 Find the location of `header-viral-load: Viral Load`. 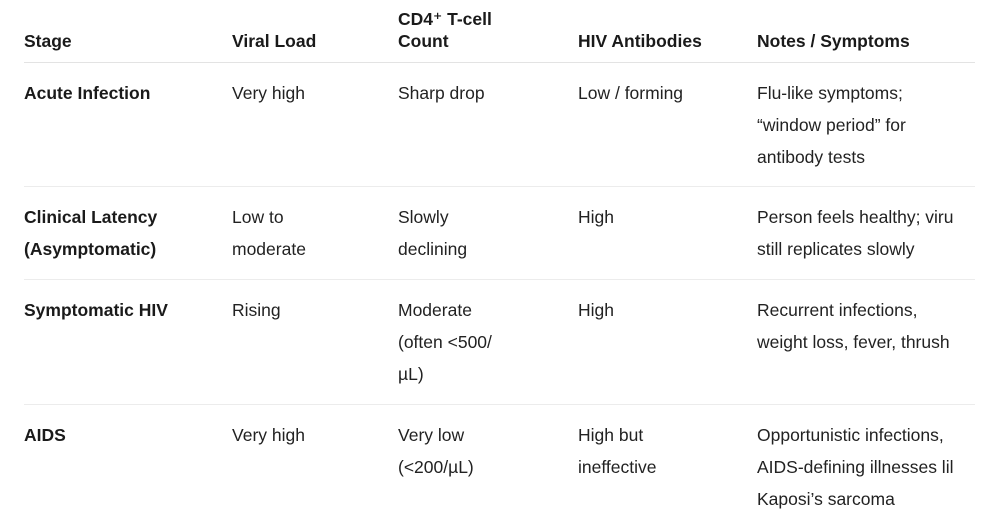

header-viral-load: Viral Load is located at coordinates (315, 31).